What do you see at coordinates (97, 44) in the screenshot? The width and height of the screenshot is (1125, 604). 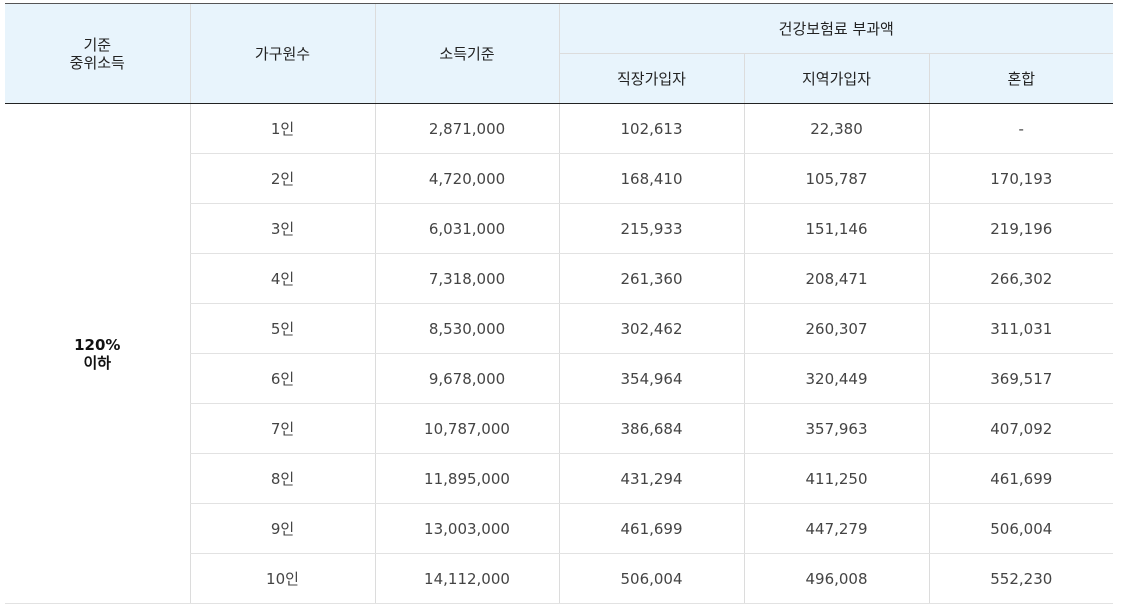 I see `header-median-income-line1: 기준` at bounding box center [97, 44].